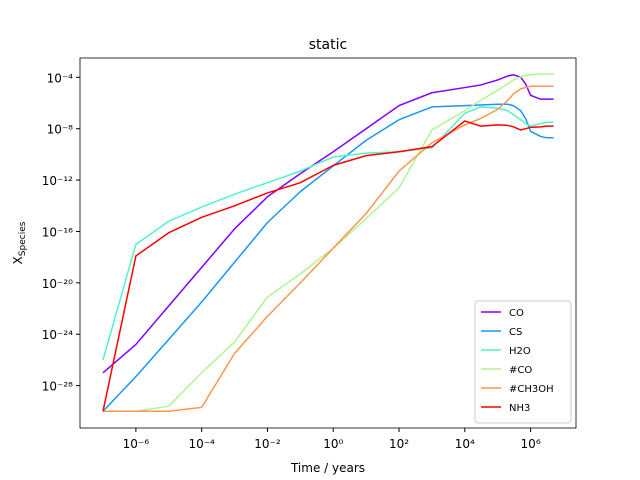  I want to click on y-tick-label: 10⁻²⁸, so click(57, 387).